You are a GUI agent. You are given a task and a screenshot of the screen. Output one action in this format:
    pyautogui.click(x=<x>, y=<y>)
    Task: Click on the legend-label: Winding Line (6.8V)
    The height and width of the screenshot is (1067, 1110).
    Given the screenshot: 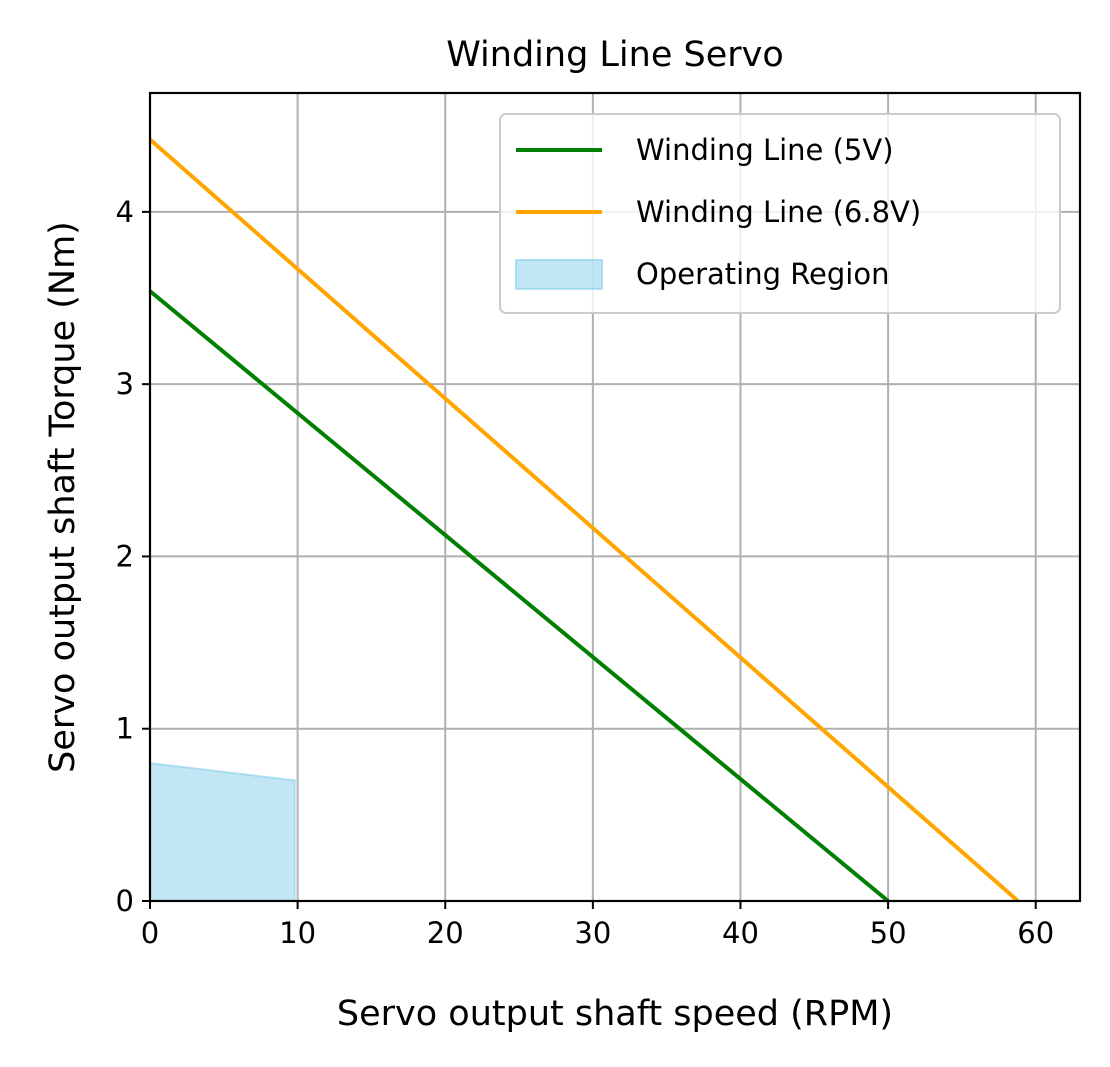 What is the action you would take?
    pyautogui.click(x=778, y=212)
    